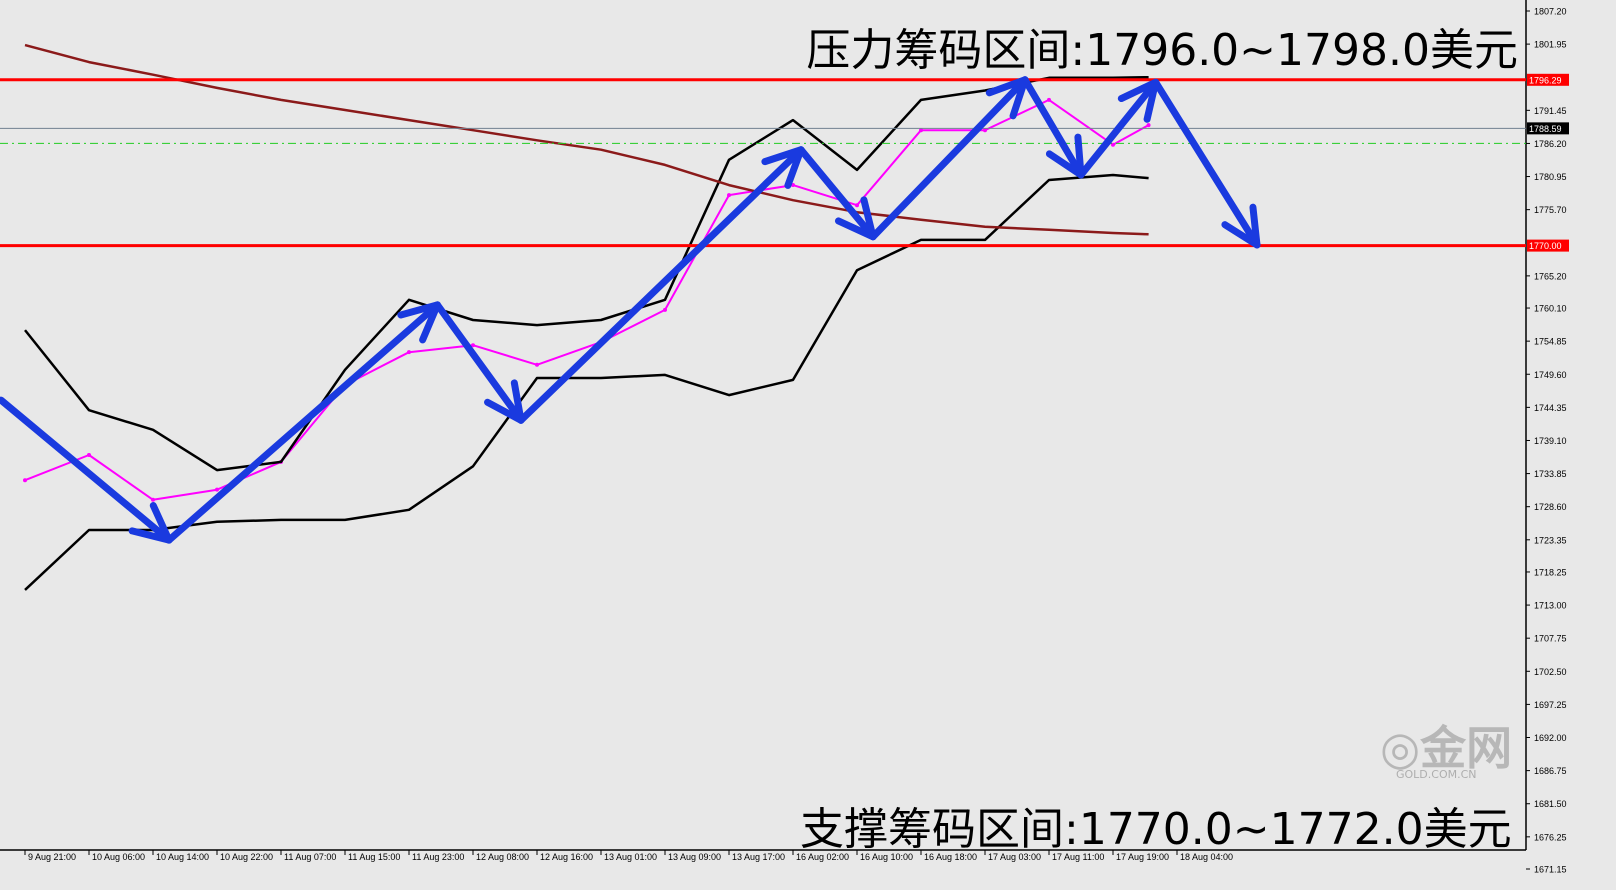  I want to click on y-tick-label: 1702.50, so click(1550, 672).